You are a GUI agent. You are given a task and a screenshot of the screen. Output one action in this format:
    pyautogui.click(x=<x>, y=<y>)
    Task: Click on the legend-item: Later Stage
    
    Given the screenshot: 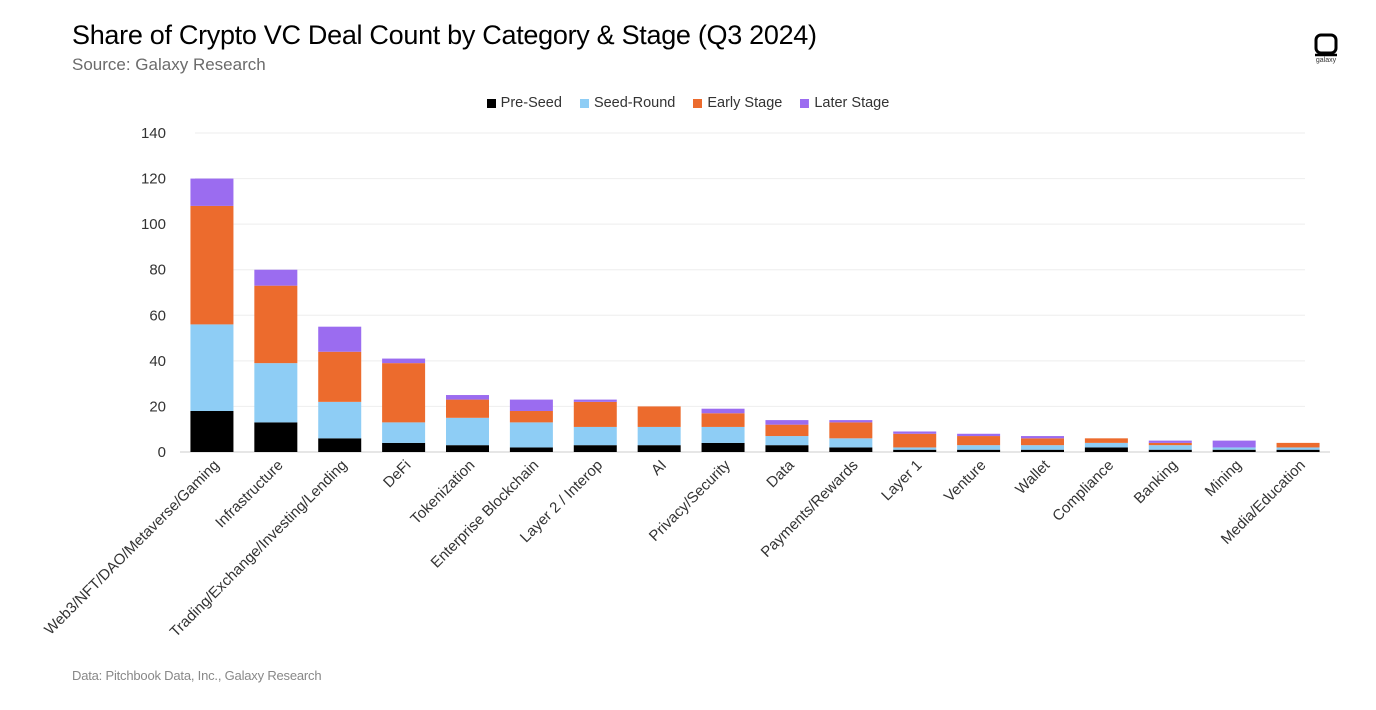 What is the action you would take?
    pyautogui.click(x=844, y=103)
    